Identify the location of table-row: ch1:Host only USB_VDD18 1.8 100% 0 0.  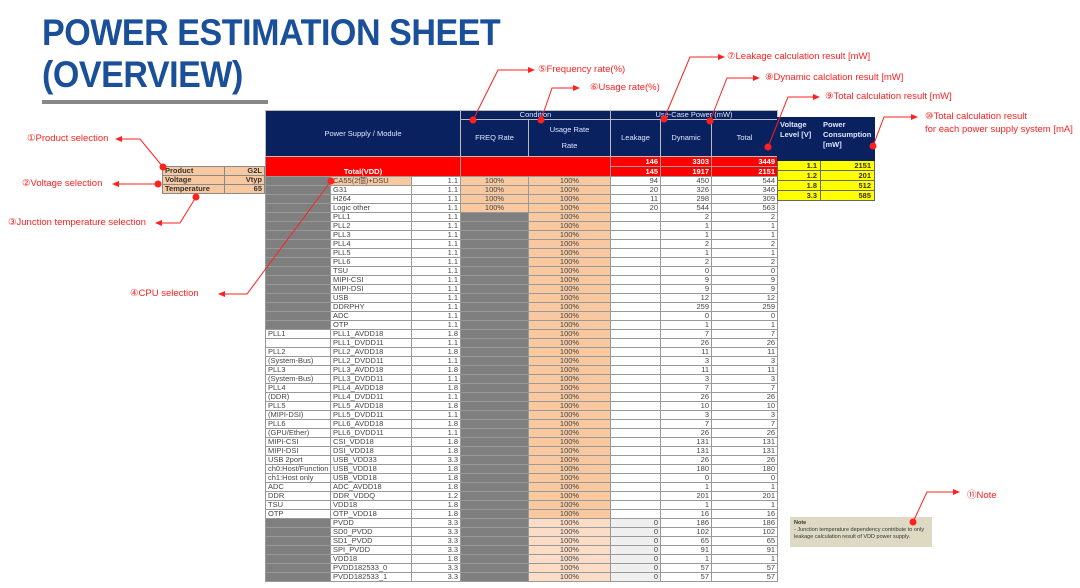
(522, 478).